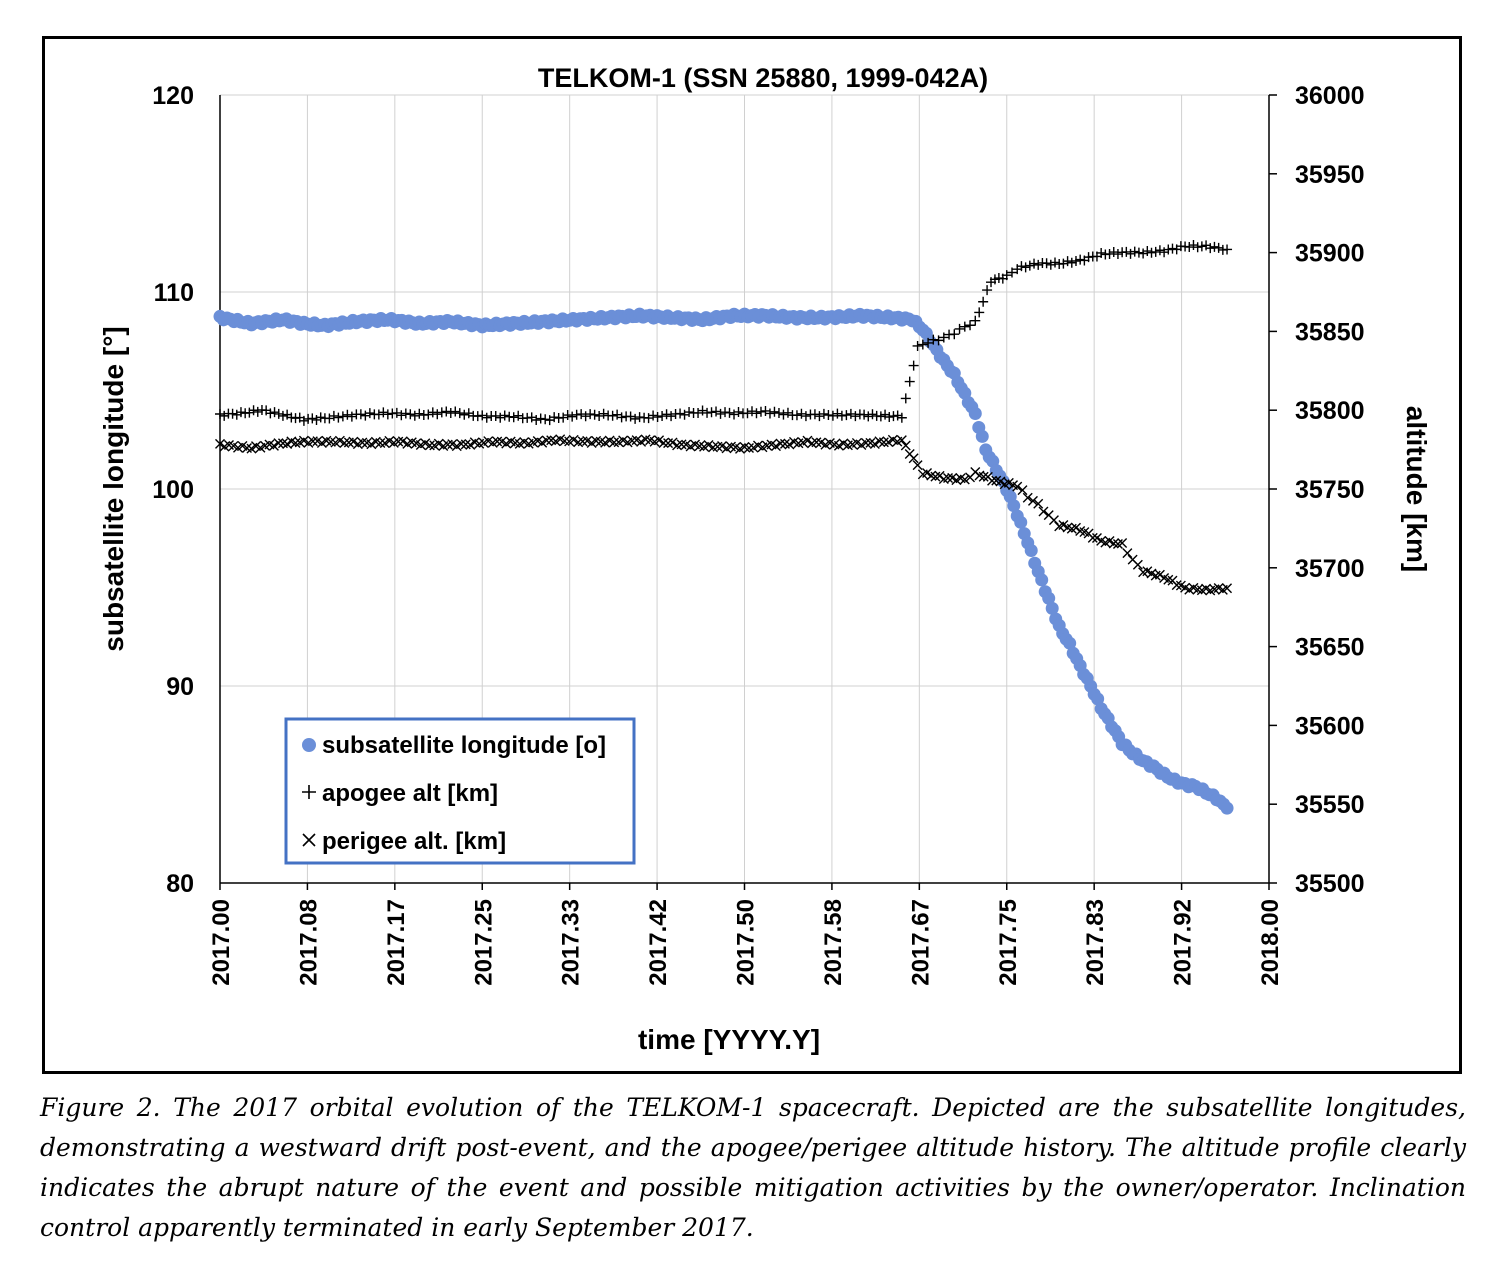 Image resolution: width=1500 pixels, height=1268 pixels. I want to click on y-tick-label: 110, so click(174, 293).